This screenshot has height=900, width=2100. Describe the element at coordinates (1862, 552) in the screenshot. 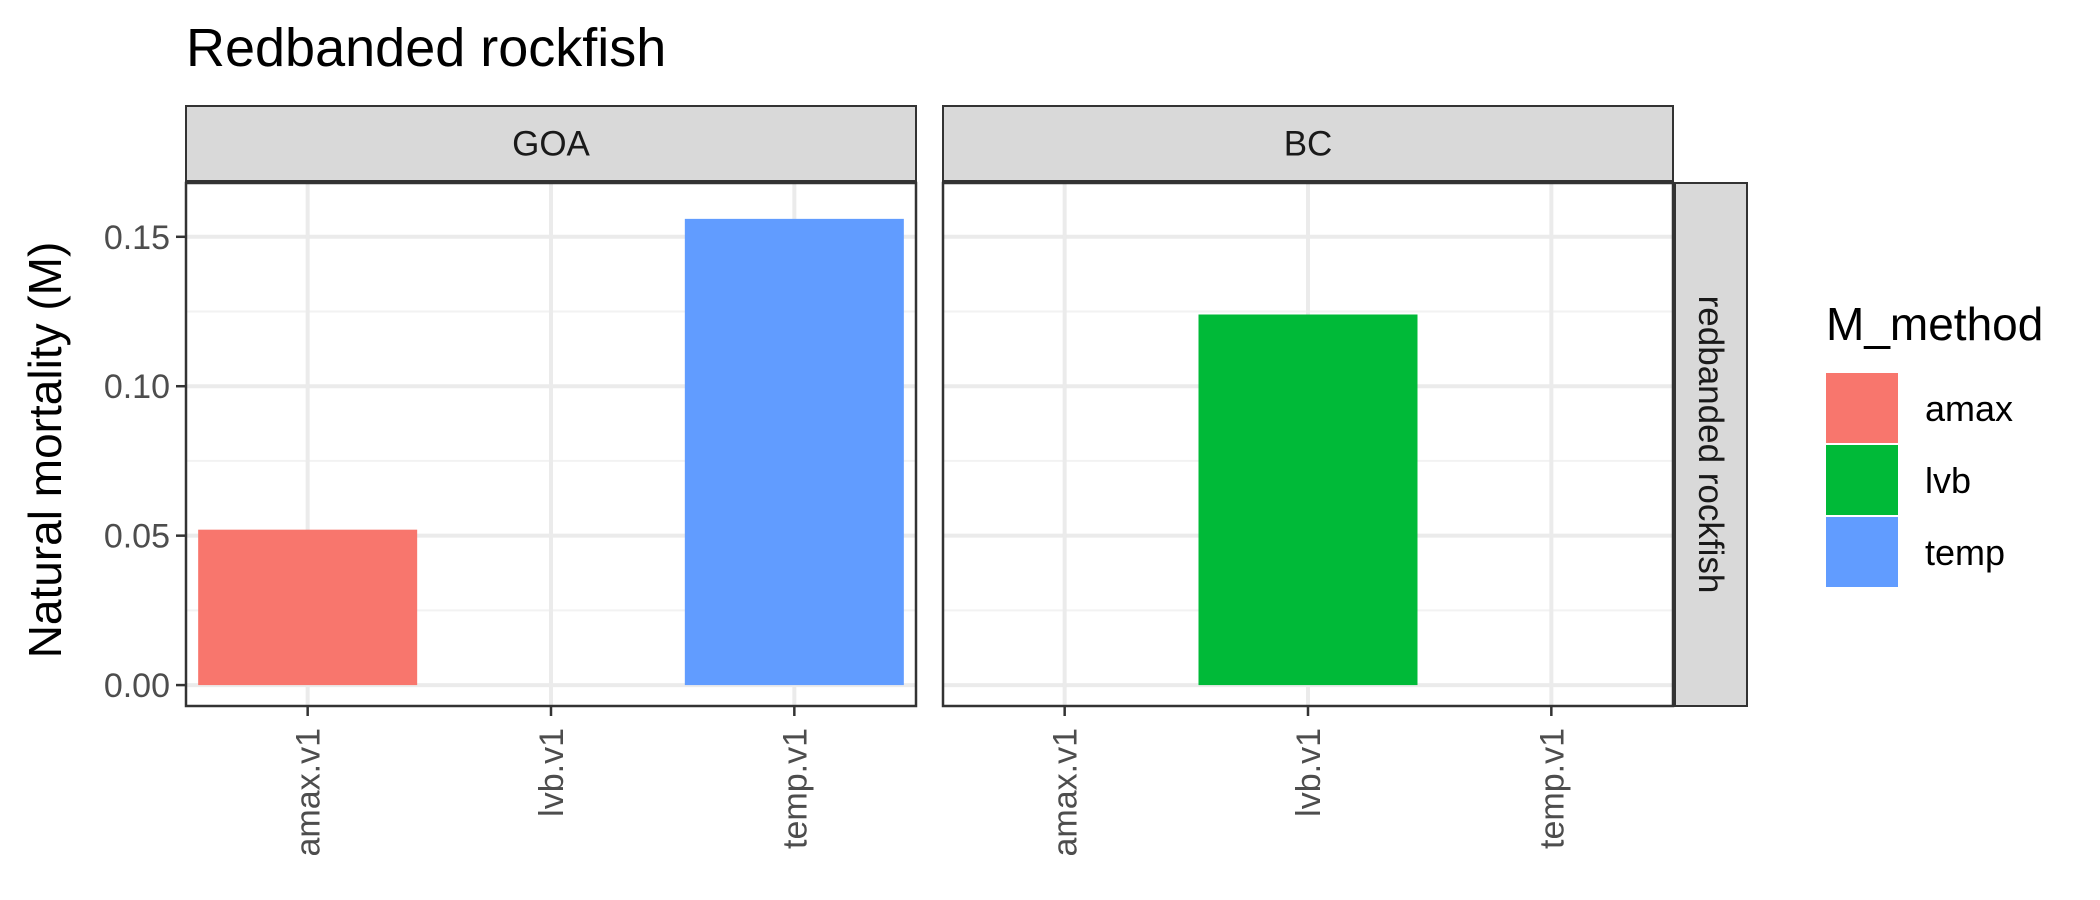

I see `legend-key-temp` at that location.